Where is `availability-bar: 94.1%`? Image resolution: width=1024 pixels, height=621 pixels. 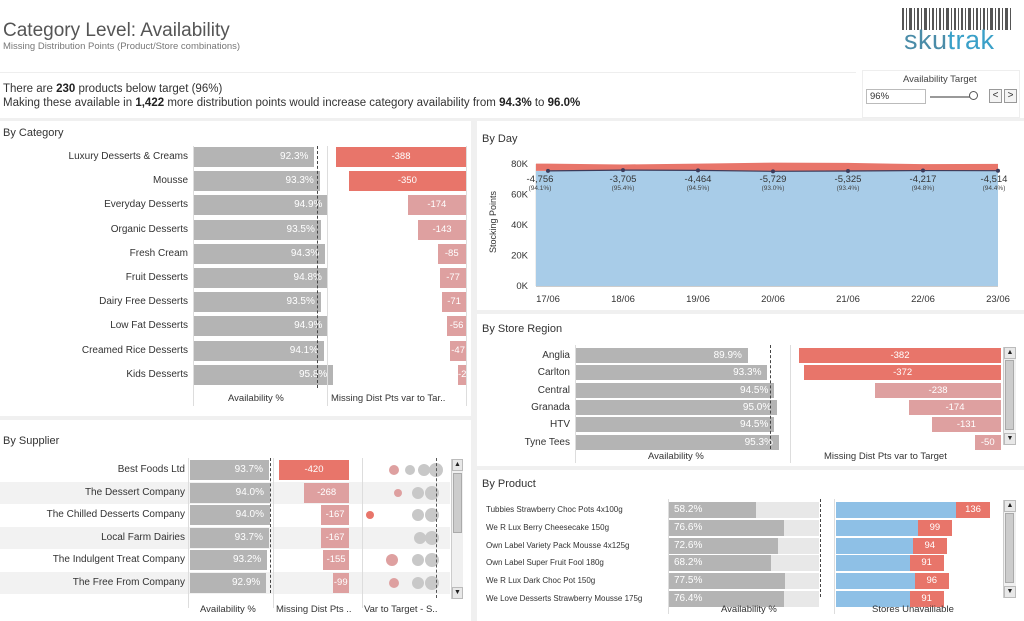 availability-bar: 94.1% is located at coordinates (259, 350).